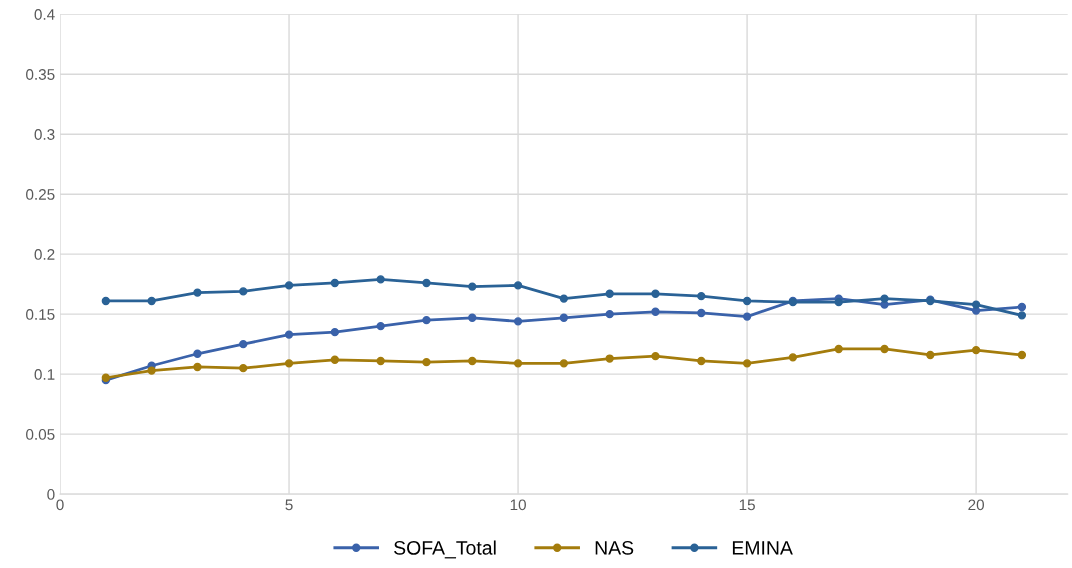  Describe the element at coordinates (44, 374) in the screenshot. I see `y-tick-label: 0.1` at that location.